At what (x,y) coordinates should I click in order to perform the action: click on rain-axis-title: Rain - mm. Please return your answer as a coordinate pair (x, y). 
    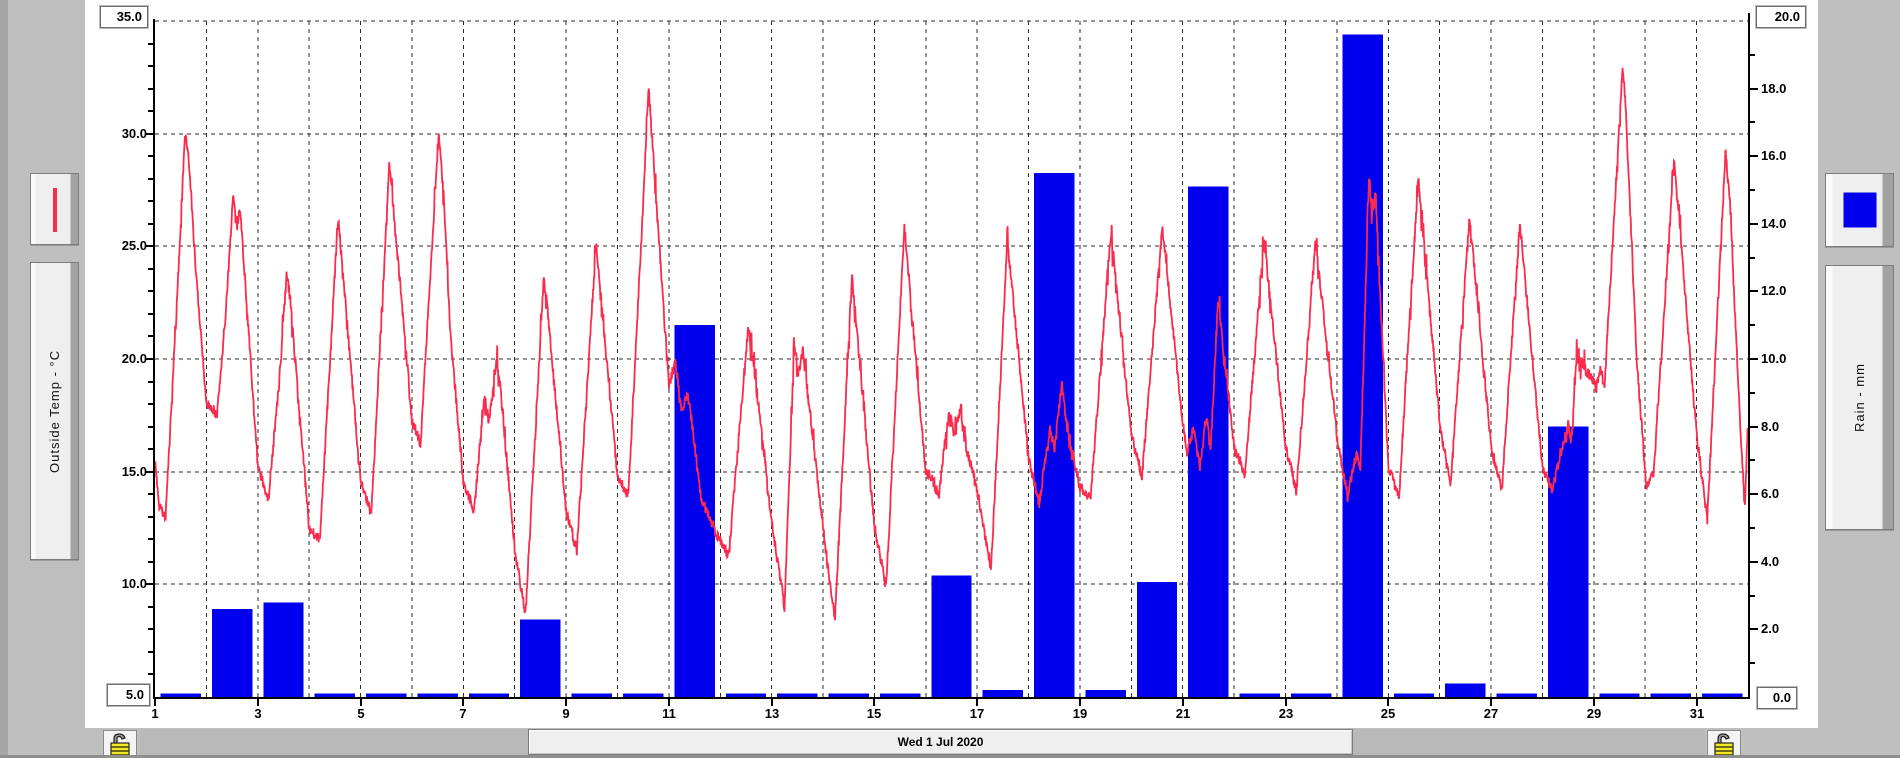
    Looking at the image, I should click on (1859, 397).